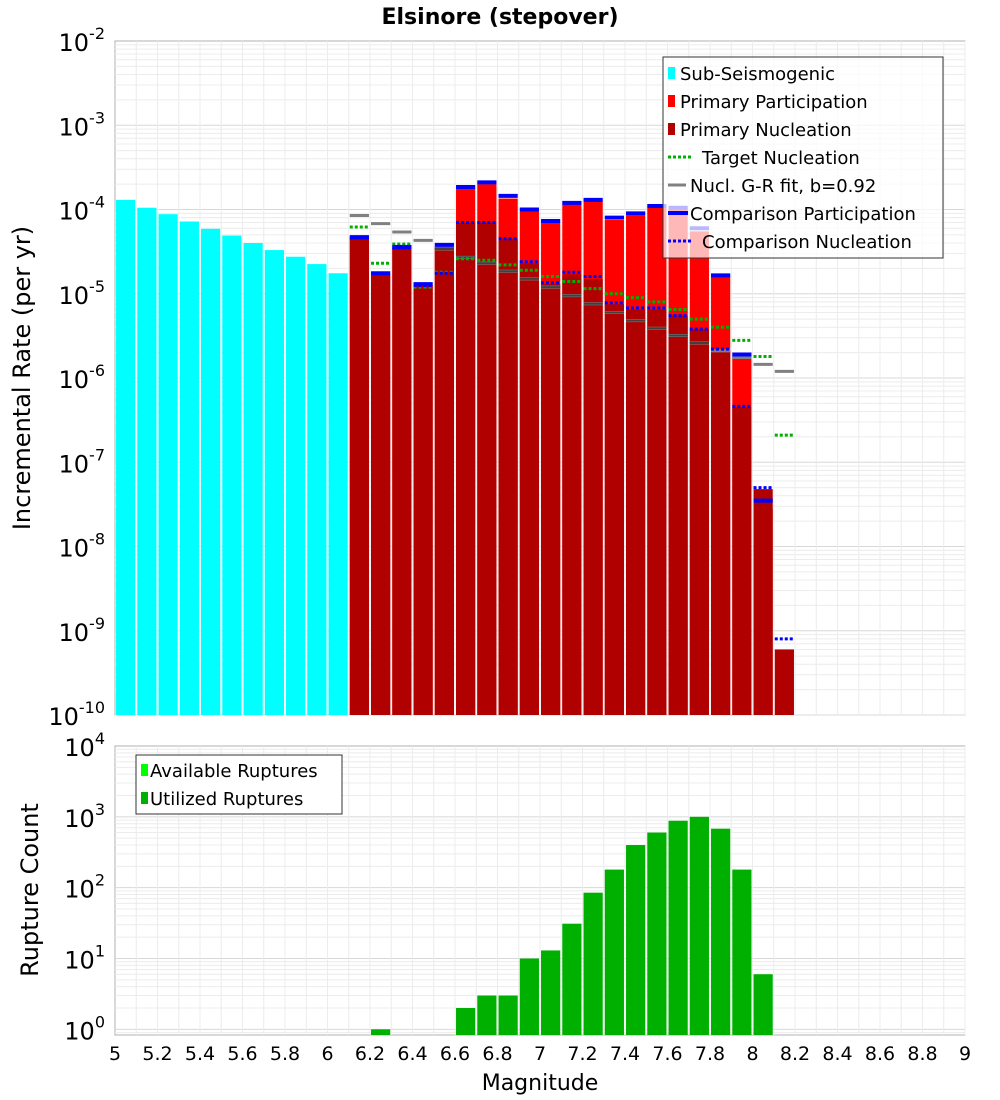  I want to click on bottom-chart-marks, so click(572, 925).